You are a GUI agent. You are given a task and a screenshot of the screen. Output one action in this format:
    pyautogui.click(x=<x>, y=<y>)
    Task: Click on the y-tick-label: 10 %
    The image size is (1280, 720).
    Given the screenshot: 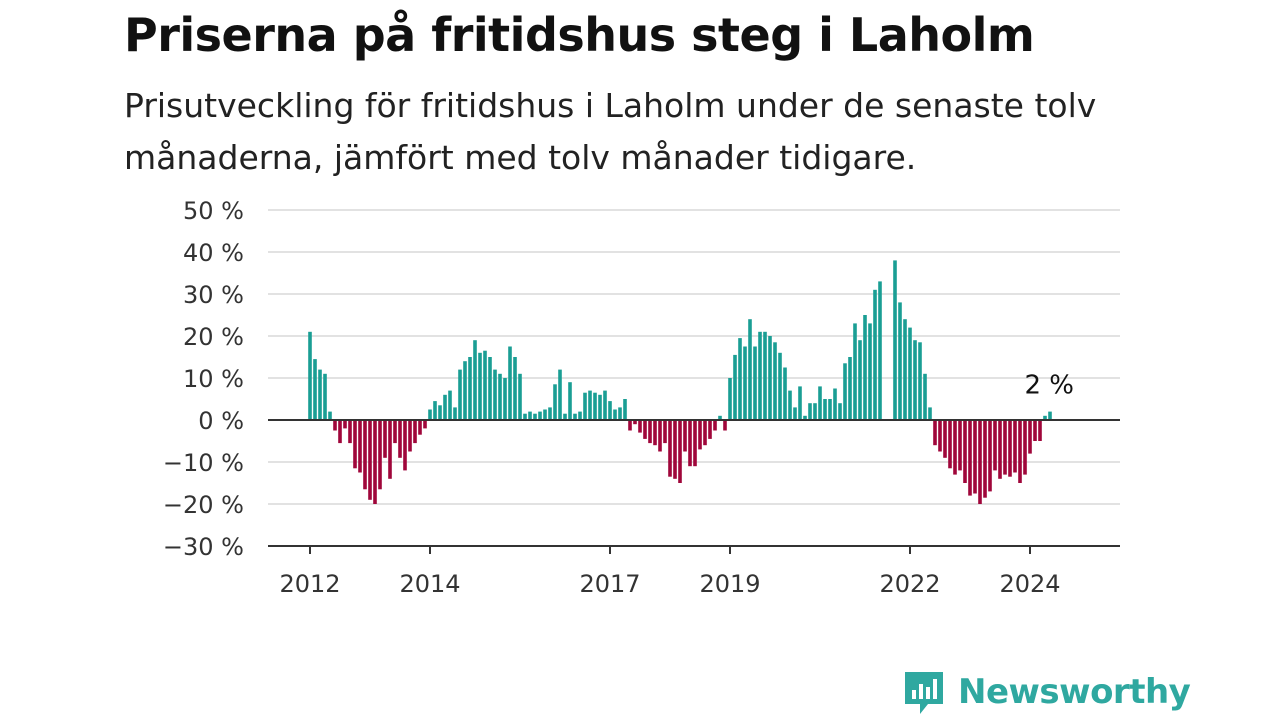 What is the action you would take?
    pyautogui.click(x=213, y=379)
    